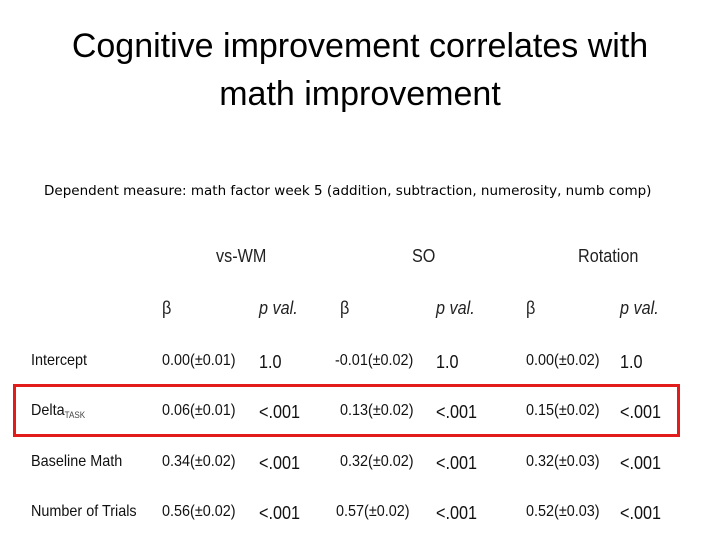 The width and height of the screenshot is (720, 540). Describe the element at coordinates (360, 46) in the screenshot. I see `title-line-1: Cognitive improvement correlates with` at that location.